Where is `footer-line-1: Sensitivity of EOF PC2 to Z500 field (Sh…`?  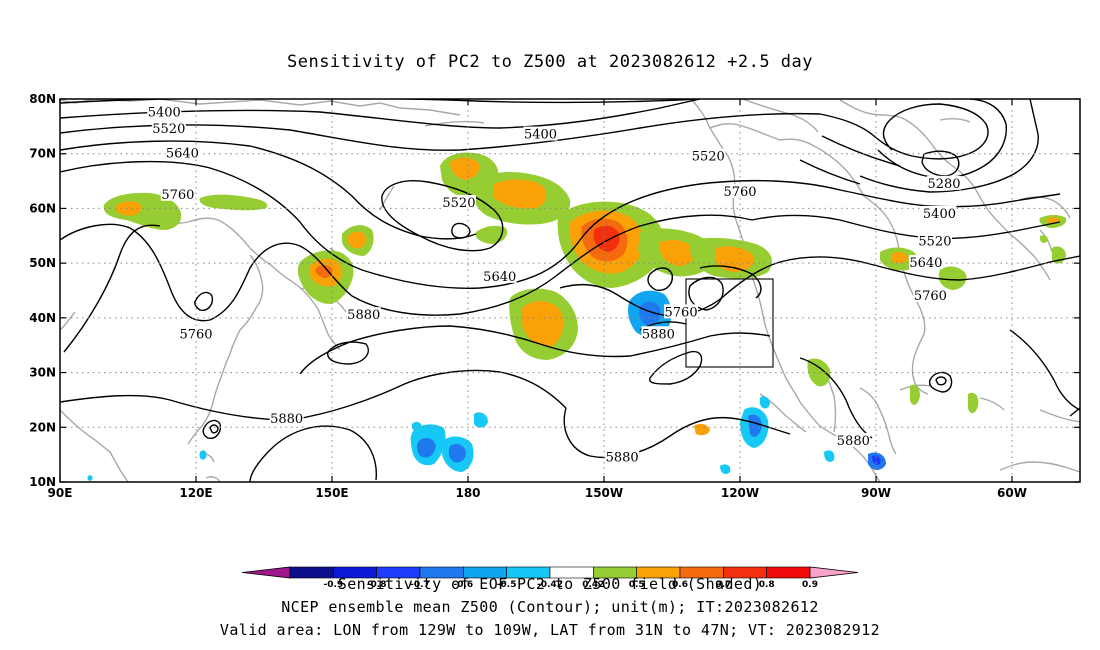 footer-line-1: Sensitivity of EOF PC2 to Z500 field (Sh… is located at coordinates (550, 584).